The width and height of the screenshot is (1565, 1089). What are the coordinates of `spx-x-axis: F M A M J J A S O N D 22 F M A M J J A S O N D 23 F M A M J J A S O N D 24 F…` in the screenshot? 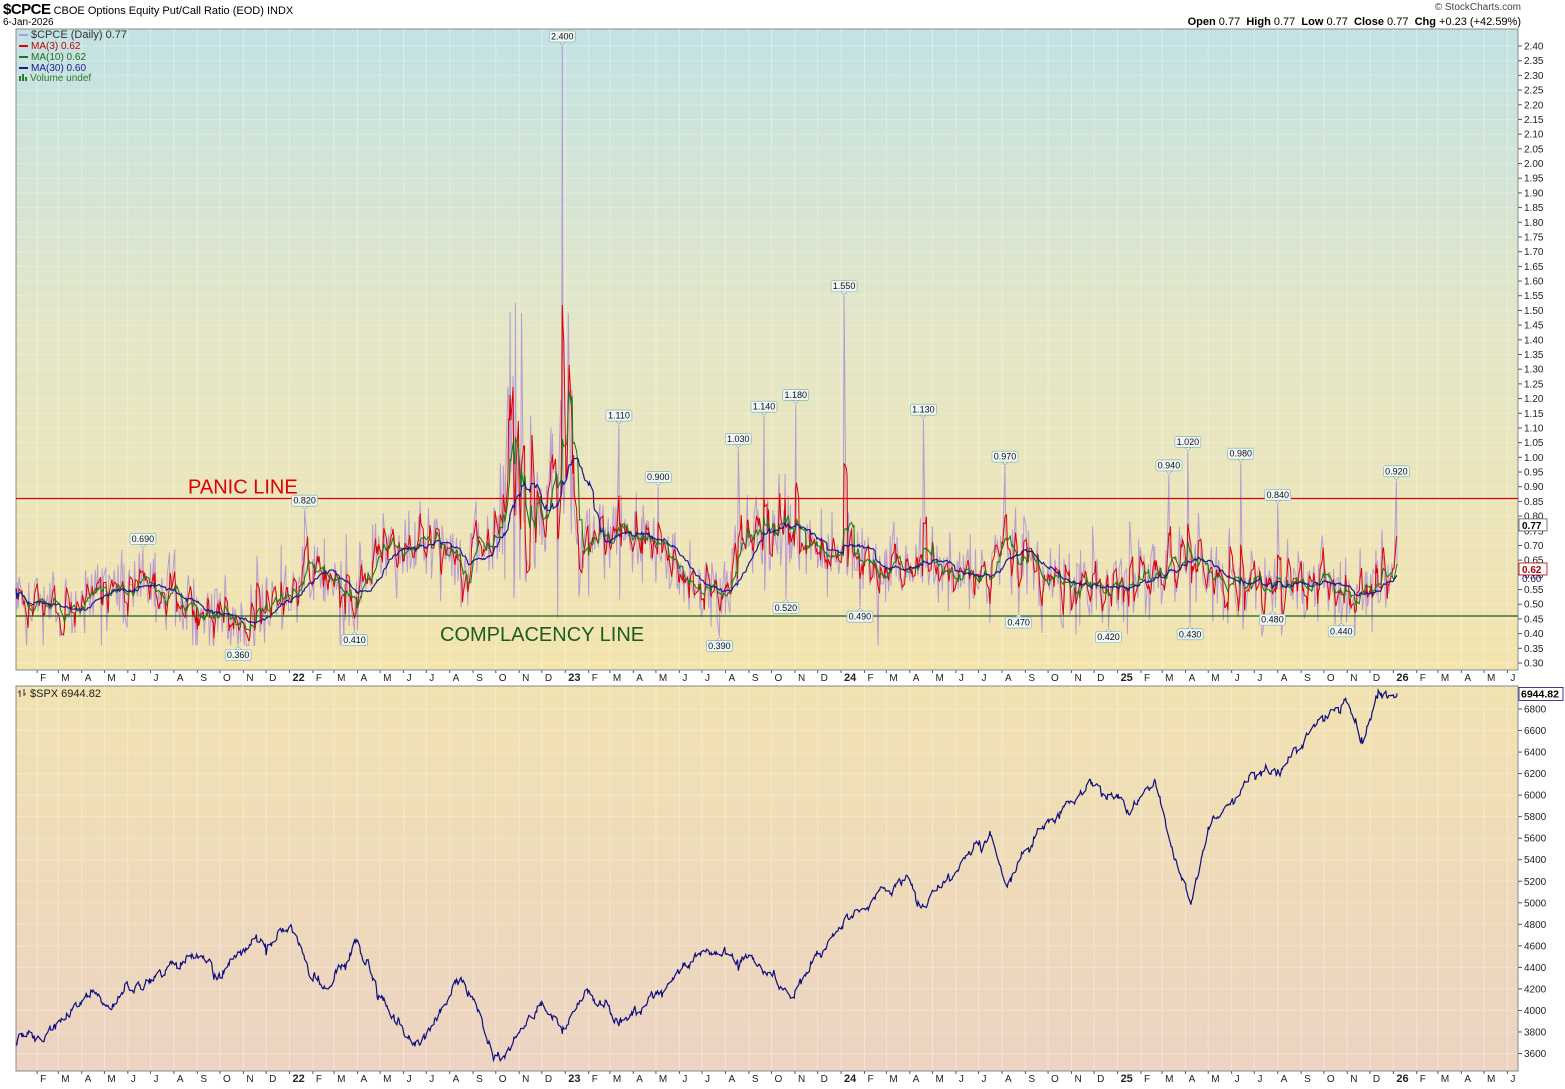 It's located at (775, 1078).